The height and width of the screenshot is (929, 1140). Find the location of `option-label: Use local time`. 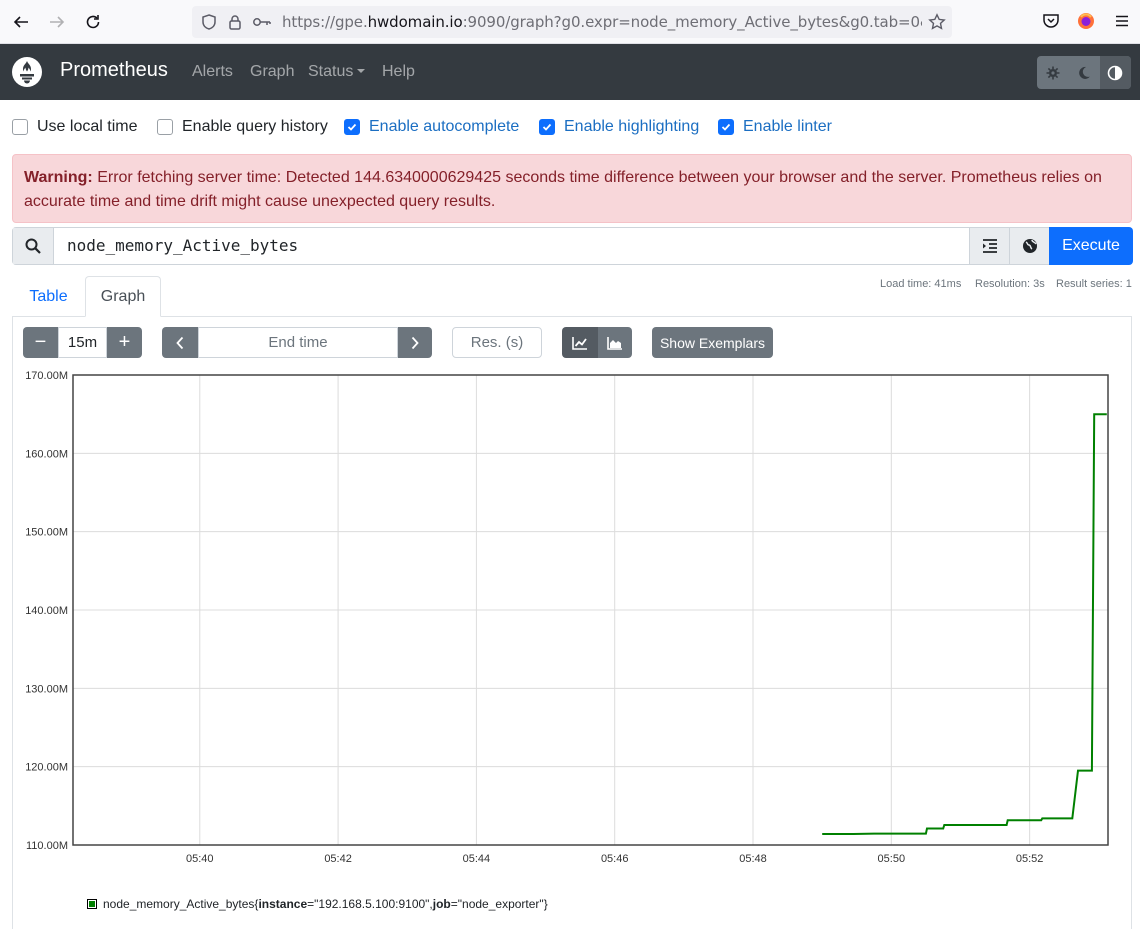

option-label: Use local time is located at coordinates (87, 126).